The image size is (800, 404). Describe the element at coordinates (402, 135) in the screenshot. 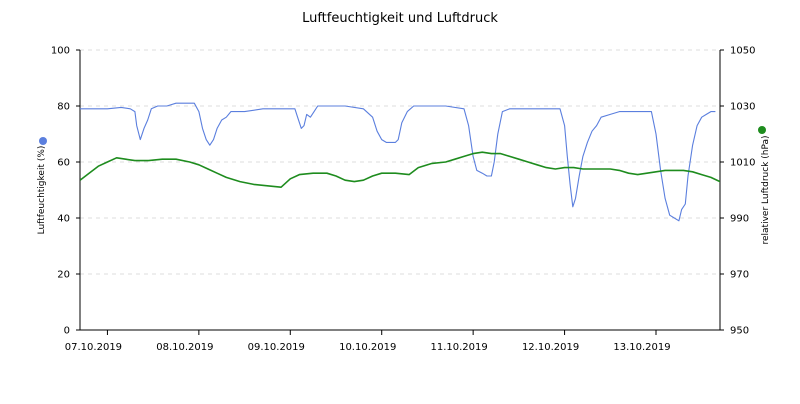

I see `legend-layer` at that location.